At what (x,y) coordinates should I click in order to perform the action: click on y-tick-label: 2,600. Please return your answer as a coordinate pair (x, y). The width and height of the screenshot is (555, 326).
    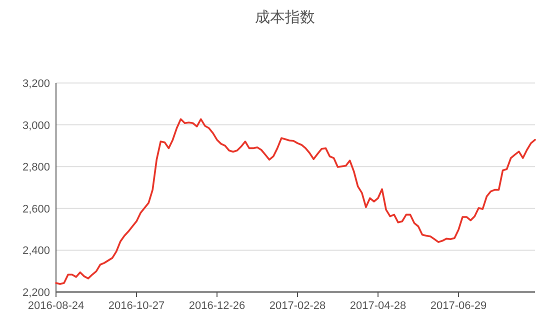
    Looking at the image, I should click on (36, 209).